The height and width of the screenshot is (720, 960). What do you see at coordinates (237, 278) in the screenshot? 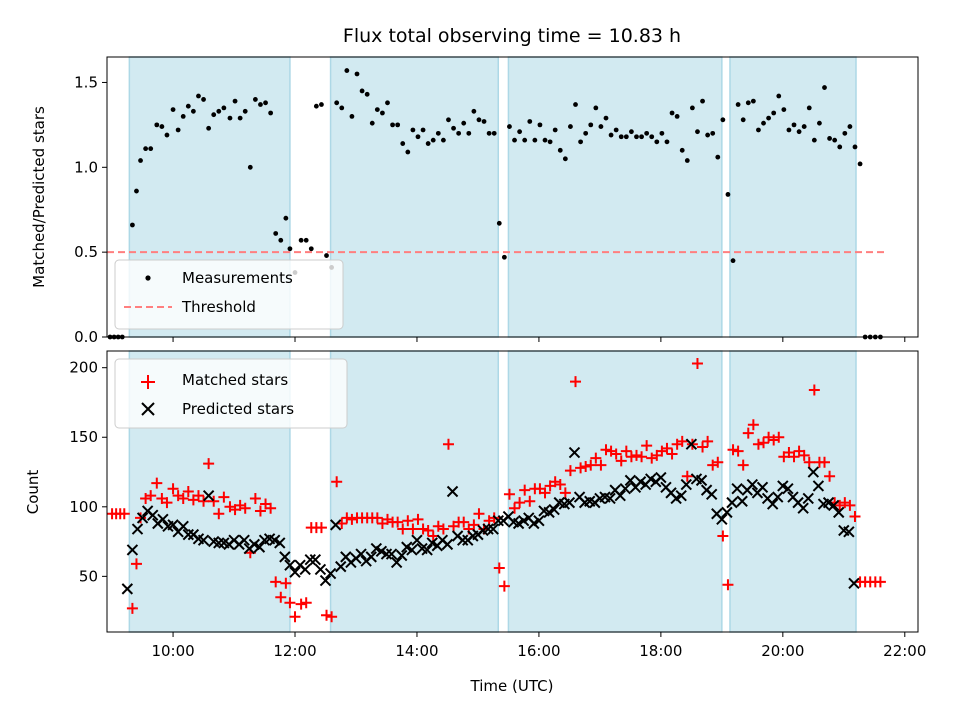
I see `legend-measurements-label: Measurements` at bounding box center [237, 278].